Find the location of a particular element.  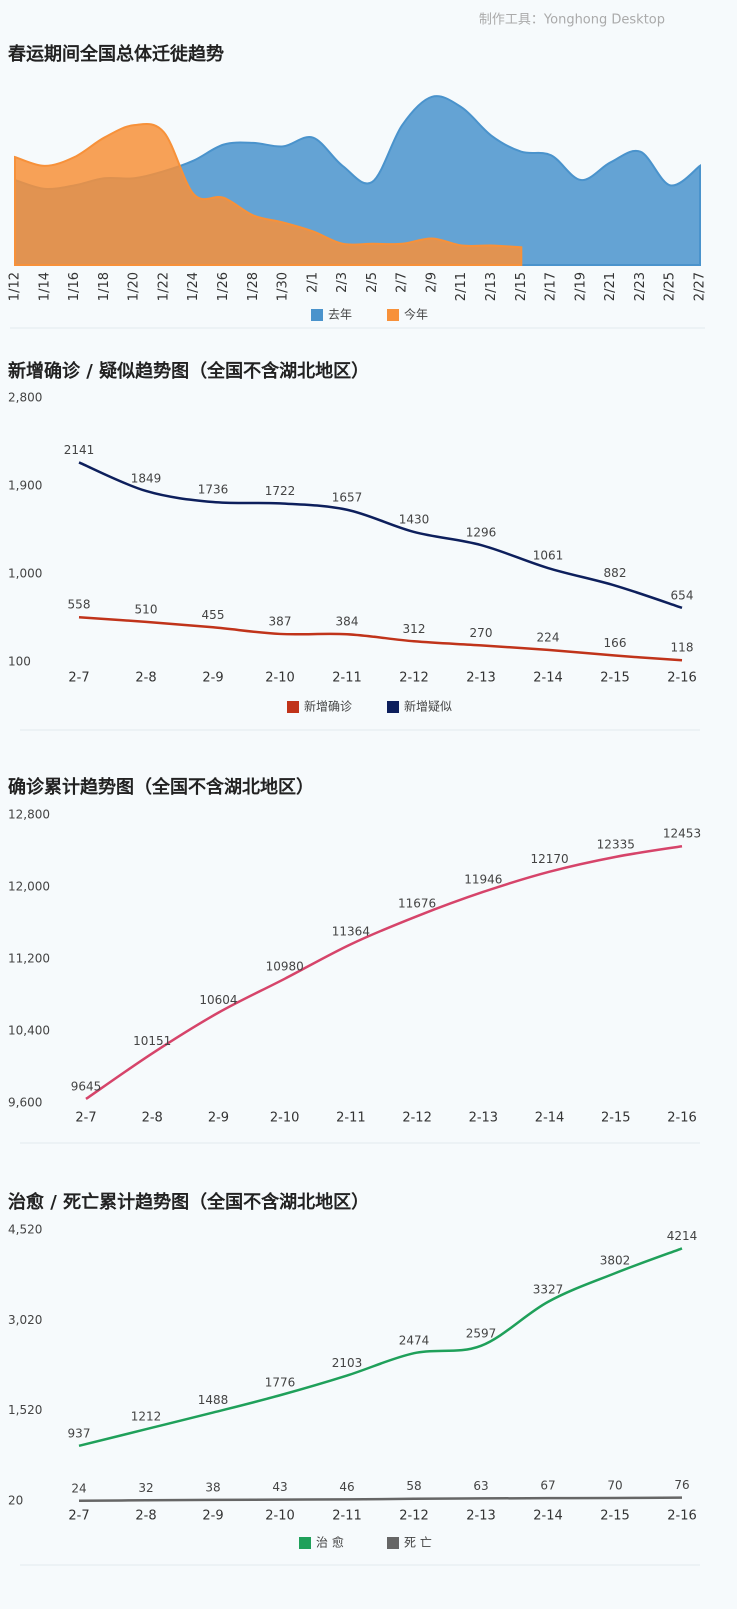

x-tick-label: 1/24 is located at coordinates (193, 286).